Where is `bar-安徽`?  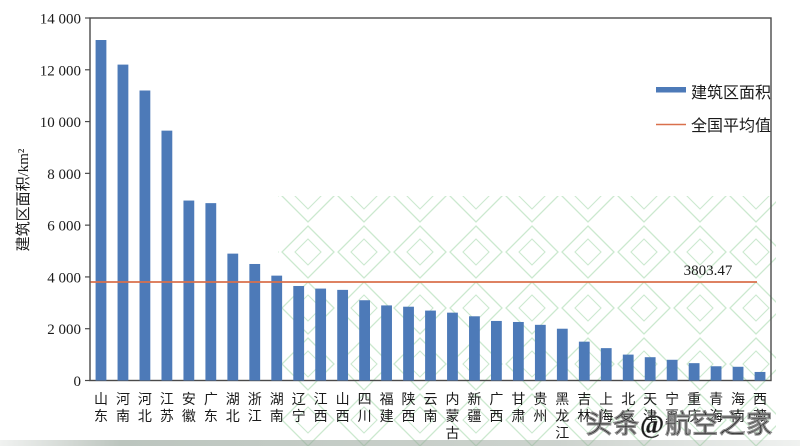 bar-安徽 is located at coordinates (189, 290).